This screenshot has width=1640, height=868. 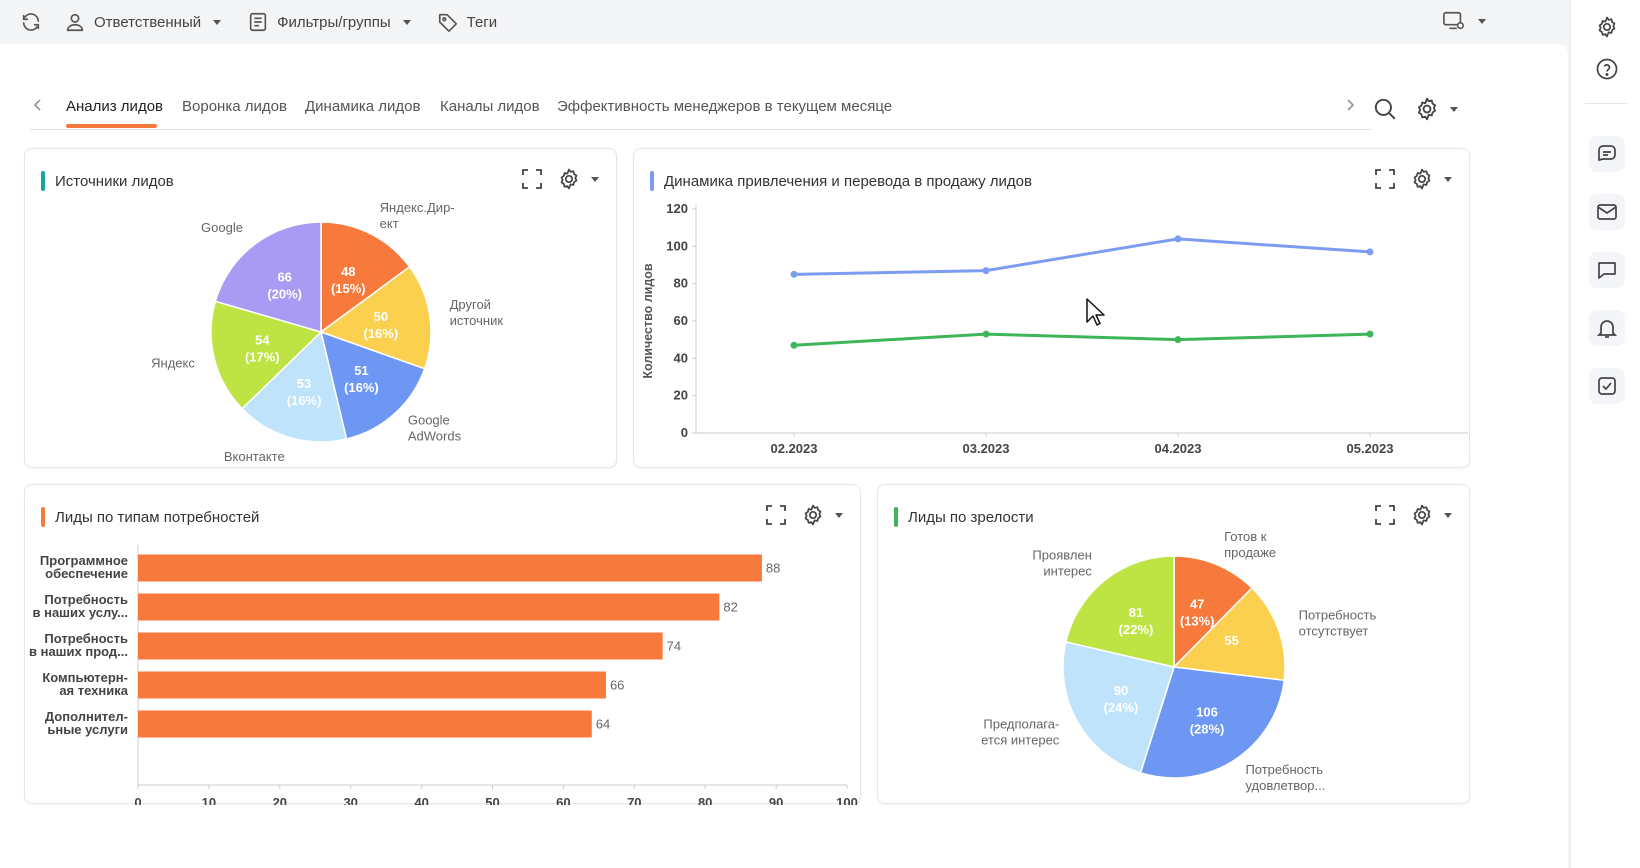 I want to click on tab-lead-analysis: Анализ лидов, so click(x=115, y=106).